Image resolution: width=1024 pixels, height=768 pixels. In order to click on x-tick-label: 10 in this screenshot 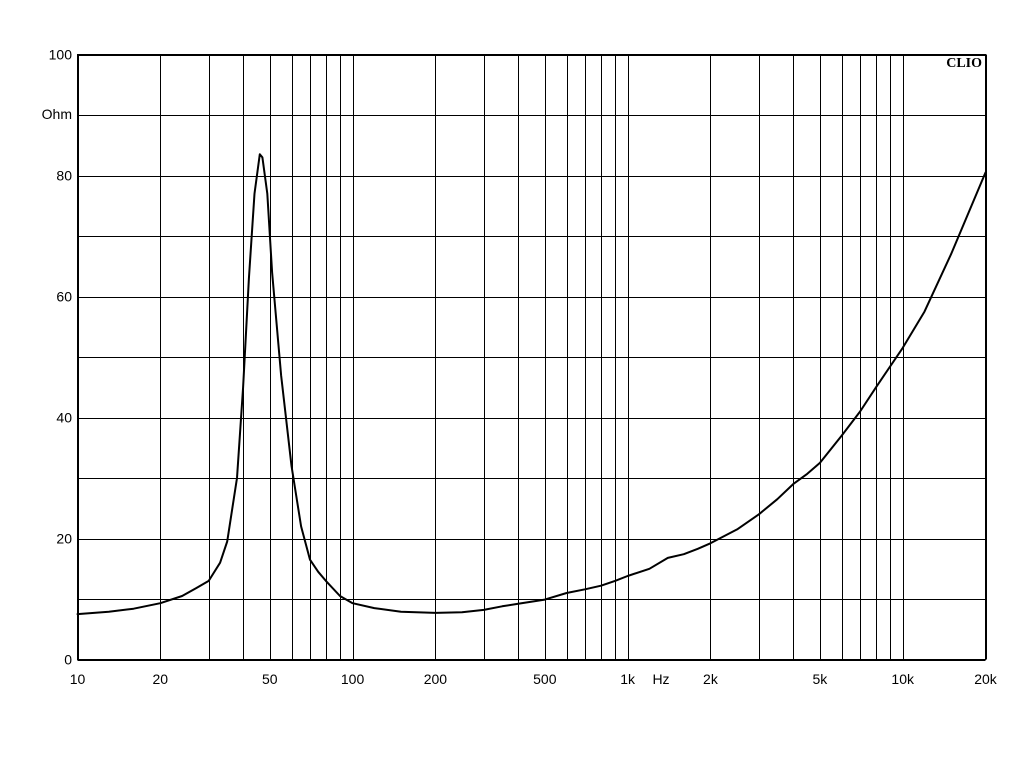, I will do `click(78, 679)`.